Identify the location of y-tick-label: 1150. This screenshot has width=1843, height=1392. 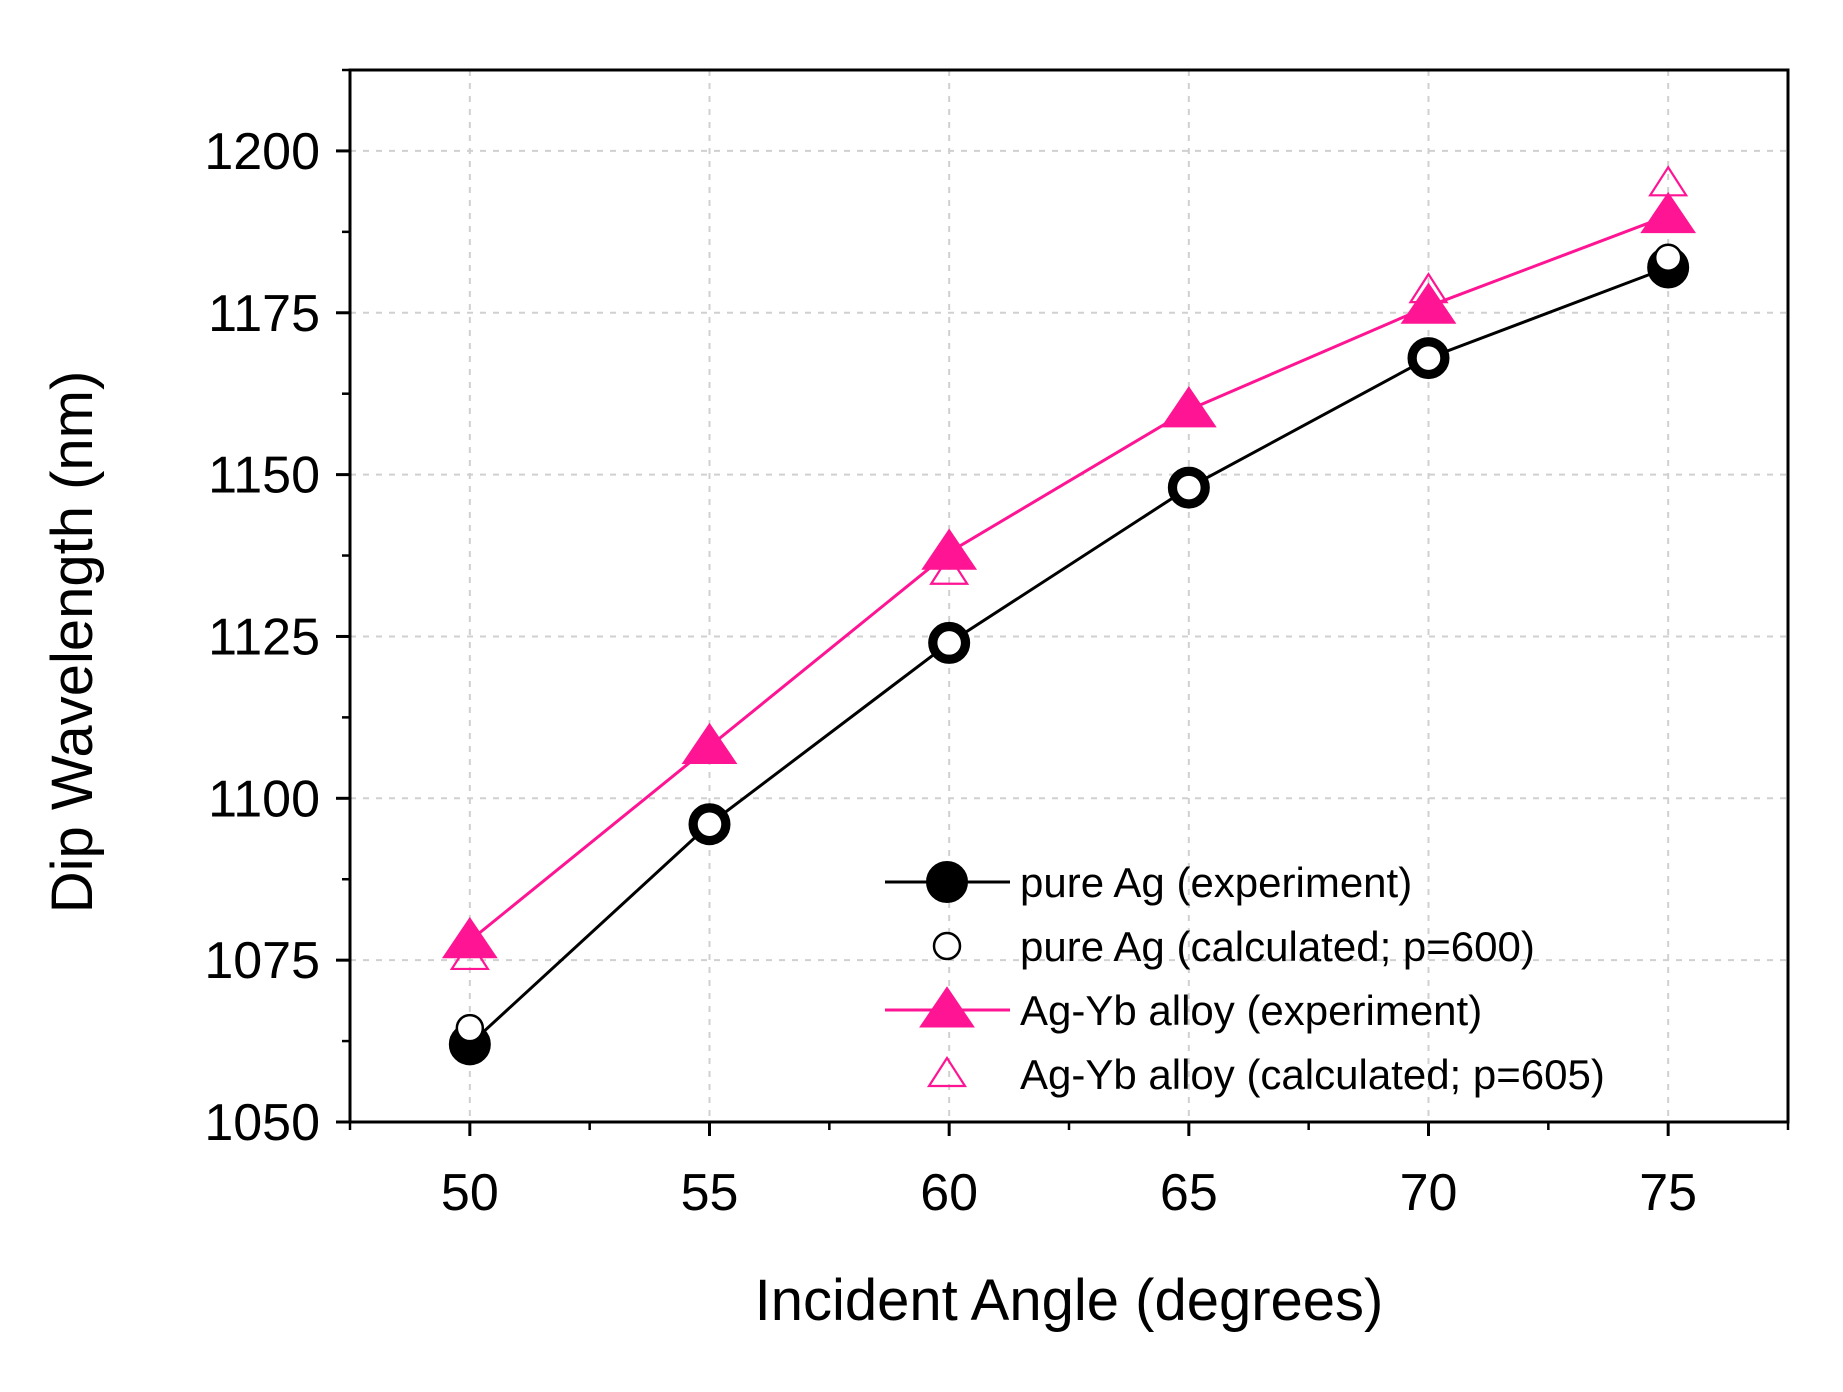
(264, 476).